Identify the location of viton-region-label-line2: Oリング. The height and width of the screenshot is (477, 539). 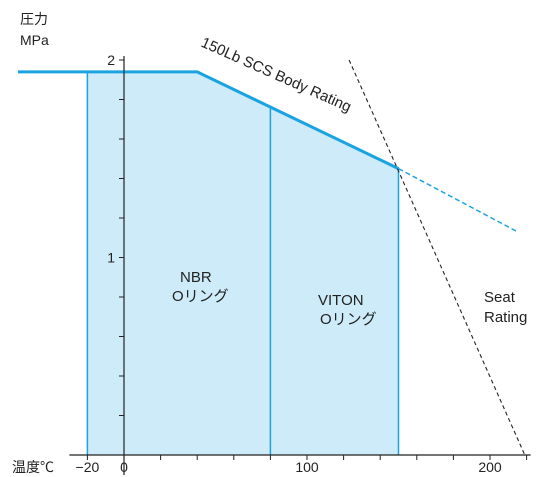
(348, 319).